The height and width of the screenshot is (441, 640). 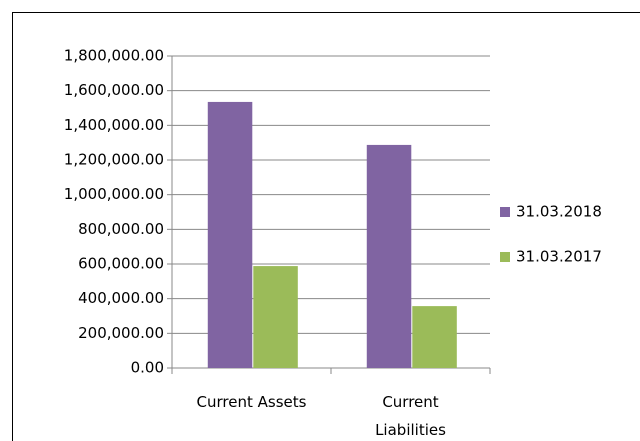 What do you see at coordinates (559, 212) in the screenshot?
I see `legend-label: 31.03.2018` at bounding box center [559, 212].